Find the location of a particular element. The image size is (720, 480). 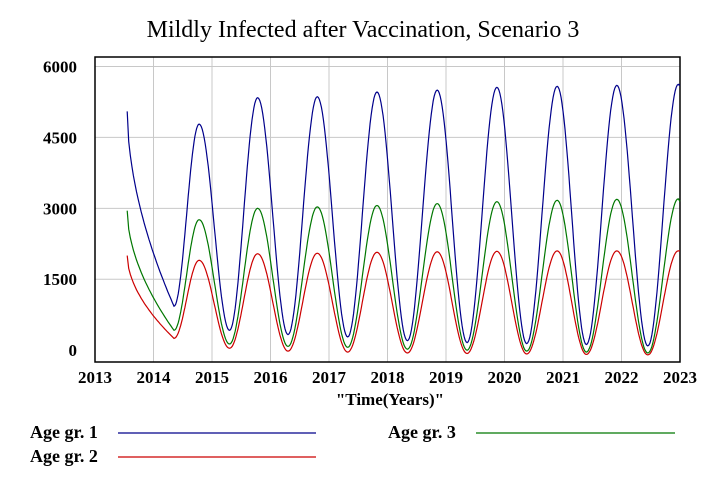

y-tick-label: 1500 is located at coordinates (60, 279).